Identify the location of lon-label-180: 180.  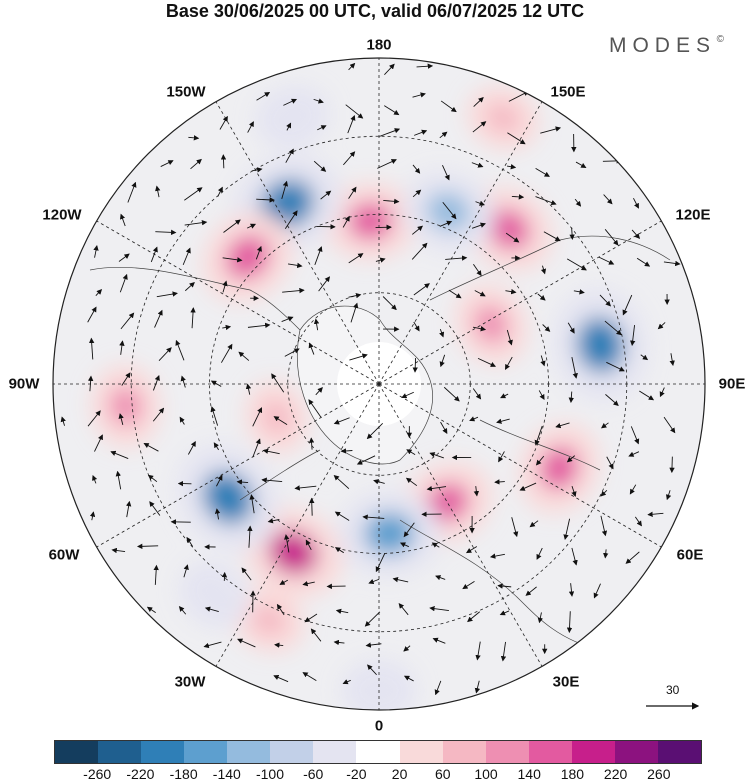
(379, 45).